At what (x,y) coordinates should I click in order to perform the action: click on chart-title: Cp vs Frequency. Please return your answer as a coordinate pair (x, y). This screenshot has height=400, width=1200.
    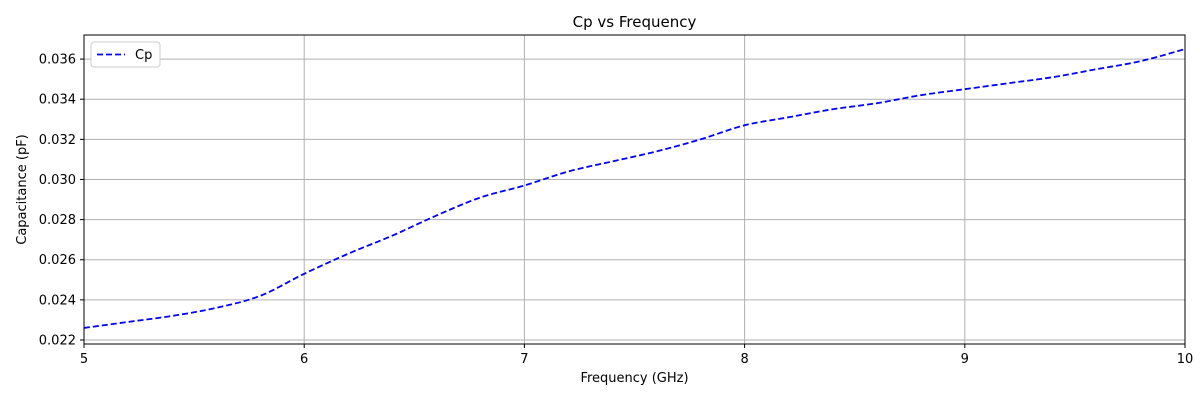
    Looking at the image, I should click on (635, 22).